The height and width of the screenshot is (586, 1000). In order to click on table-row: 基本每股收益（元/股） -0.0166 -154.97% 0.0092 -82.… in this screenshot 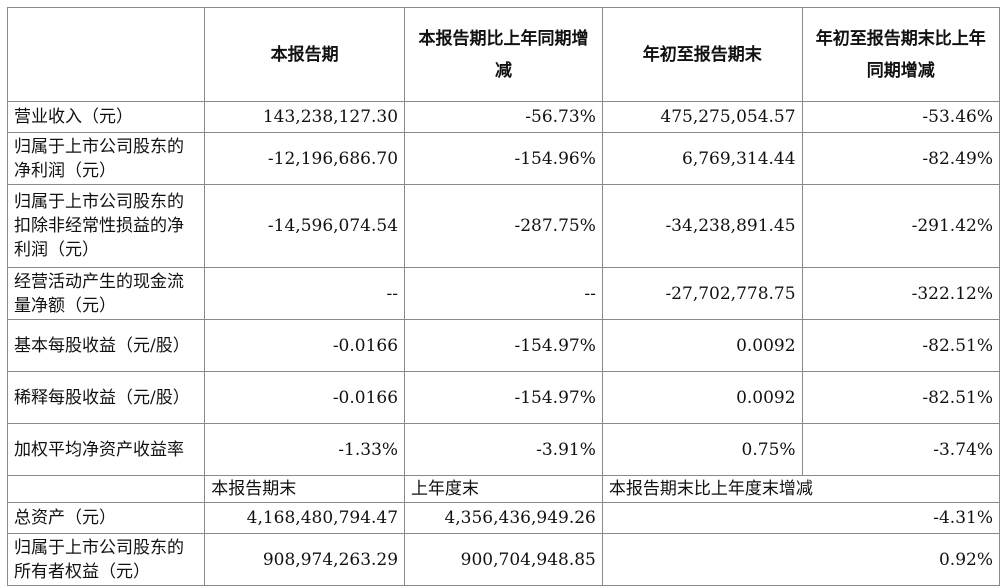, I will do `click(503, 345)`.